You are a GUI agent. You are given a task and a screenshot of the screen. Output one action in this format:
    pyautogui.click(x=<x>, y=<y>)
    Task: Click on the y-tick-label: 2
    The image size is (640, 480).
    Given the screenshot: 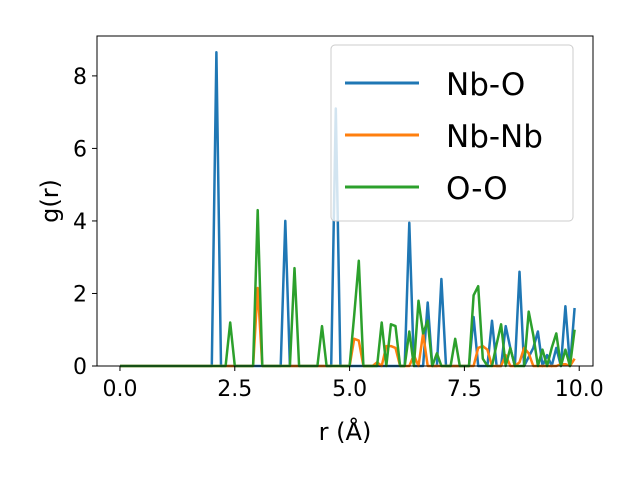 What is the action you would take?
    pyautogui.click(x=80, y=294)
    